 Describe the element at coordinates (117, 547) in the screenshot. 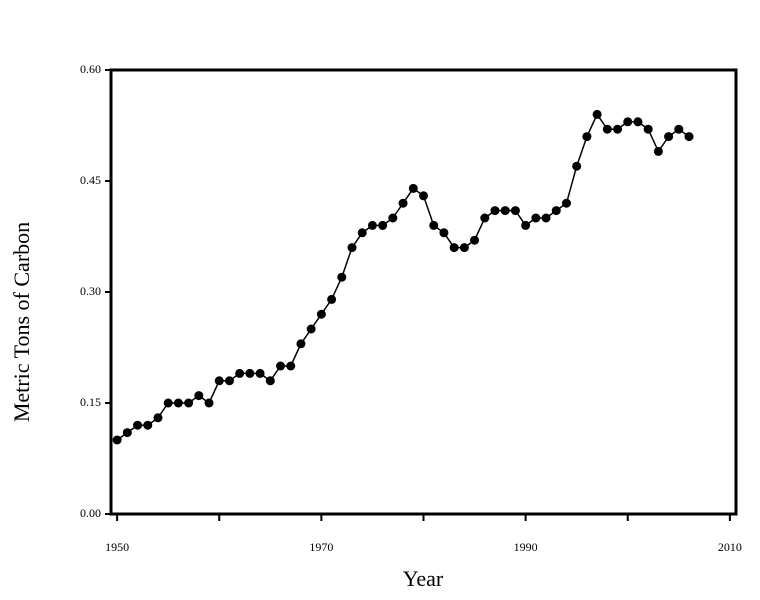

I see `x-tick-label: 1950` at that location.